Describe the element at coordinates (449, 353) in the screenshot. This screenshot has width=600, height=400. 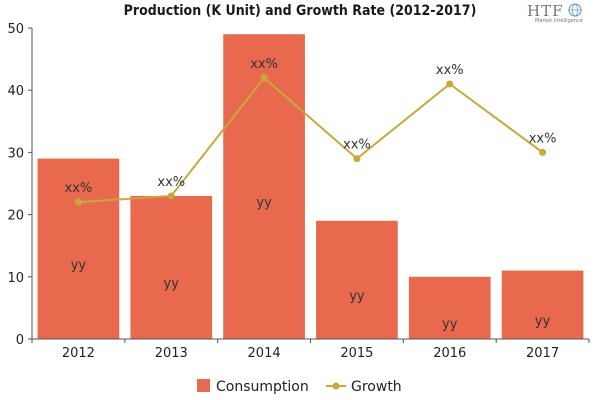
I see `x-tick-label: 2016` at that location.